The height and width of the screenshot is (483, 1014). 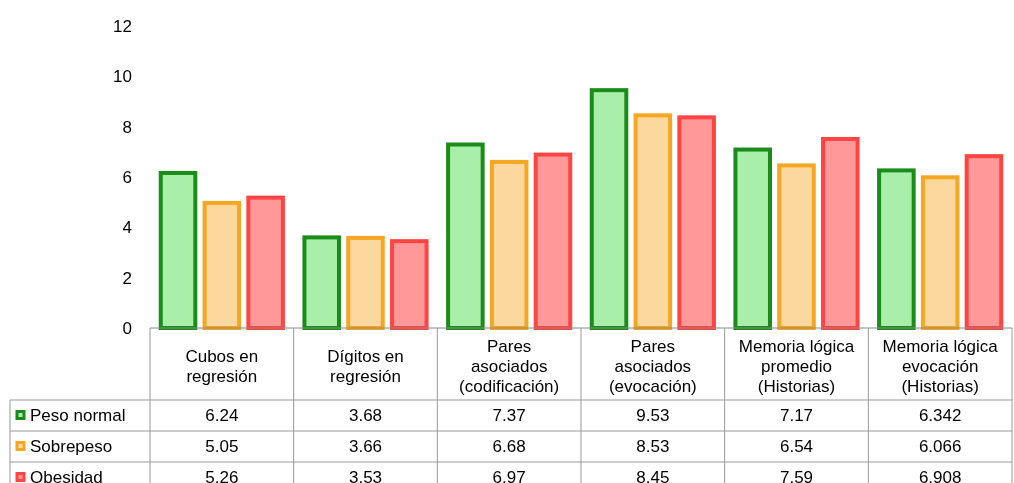 I want to click on x-tick-label: Pares asociados (codificación), so click(x=509, y=366).